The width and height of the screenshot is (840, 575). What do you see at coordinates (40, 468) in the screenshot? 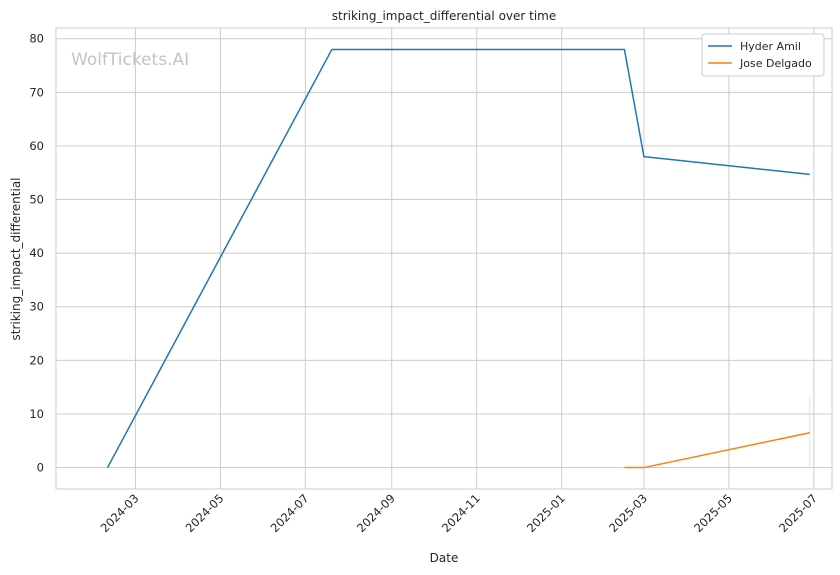
I see `y-tick-label: 0` at bounding box center [40, 468].